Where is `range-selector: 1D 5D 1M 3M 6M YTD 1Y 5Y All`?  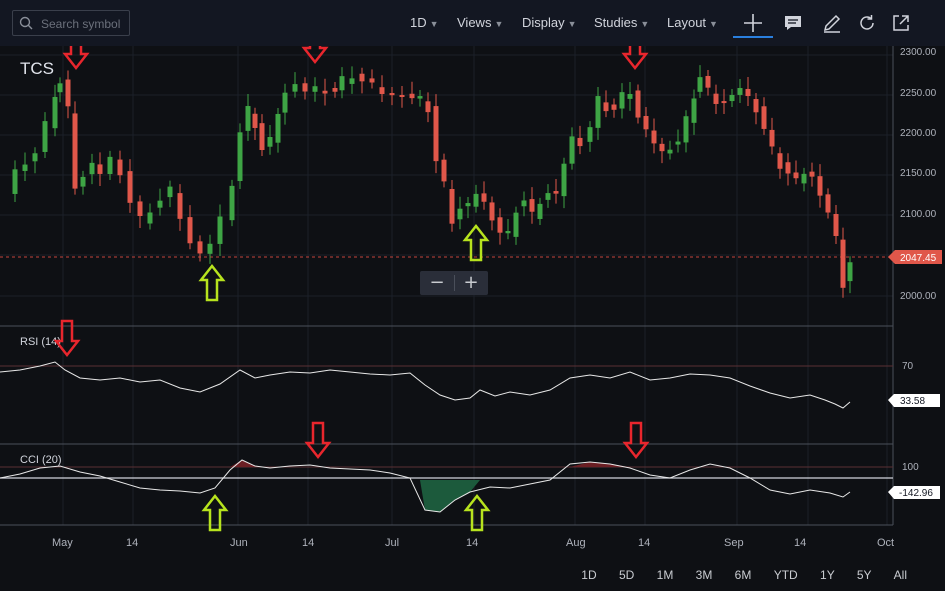
range-selector: 1D 5D 1M 3M 6M YTD 1Y 5Y All is located at coordinates (734, 575).